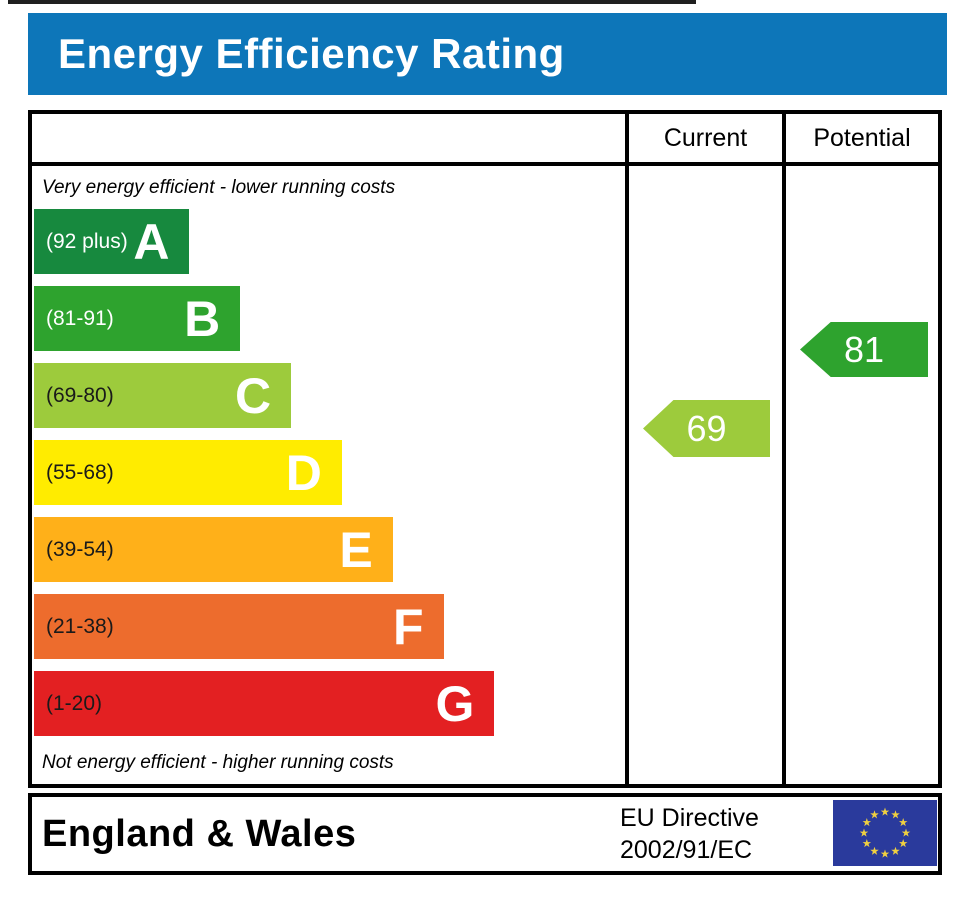 The image size is (964, 903). What do you see at coordinates (80, 549) in the screenshot?
I see `band-range-label: (39-54)` at bounding box center [80, 549].